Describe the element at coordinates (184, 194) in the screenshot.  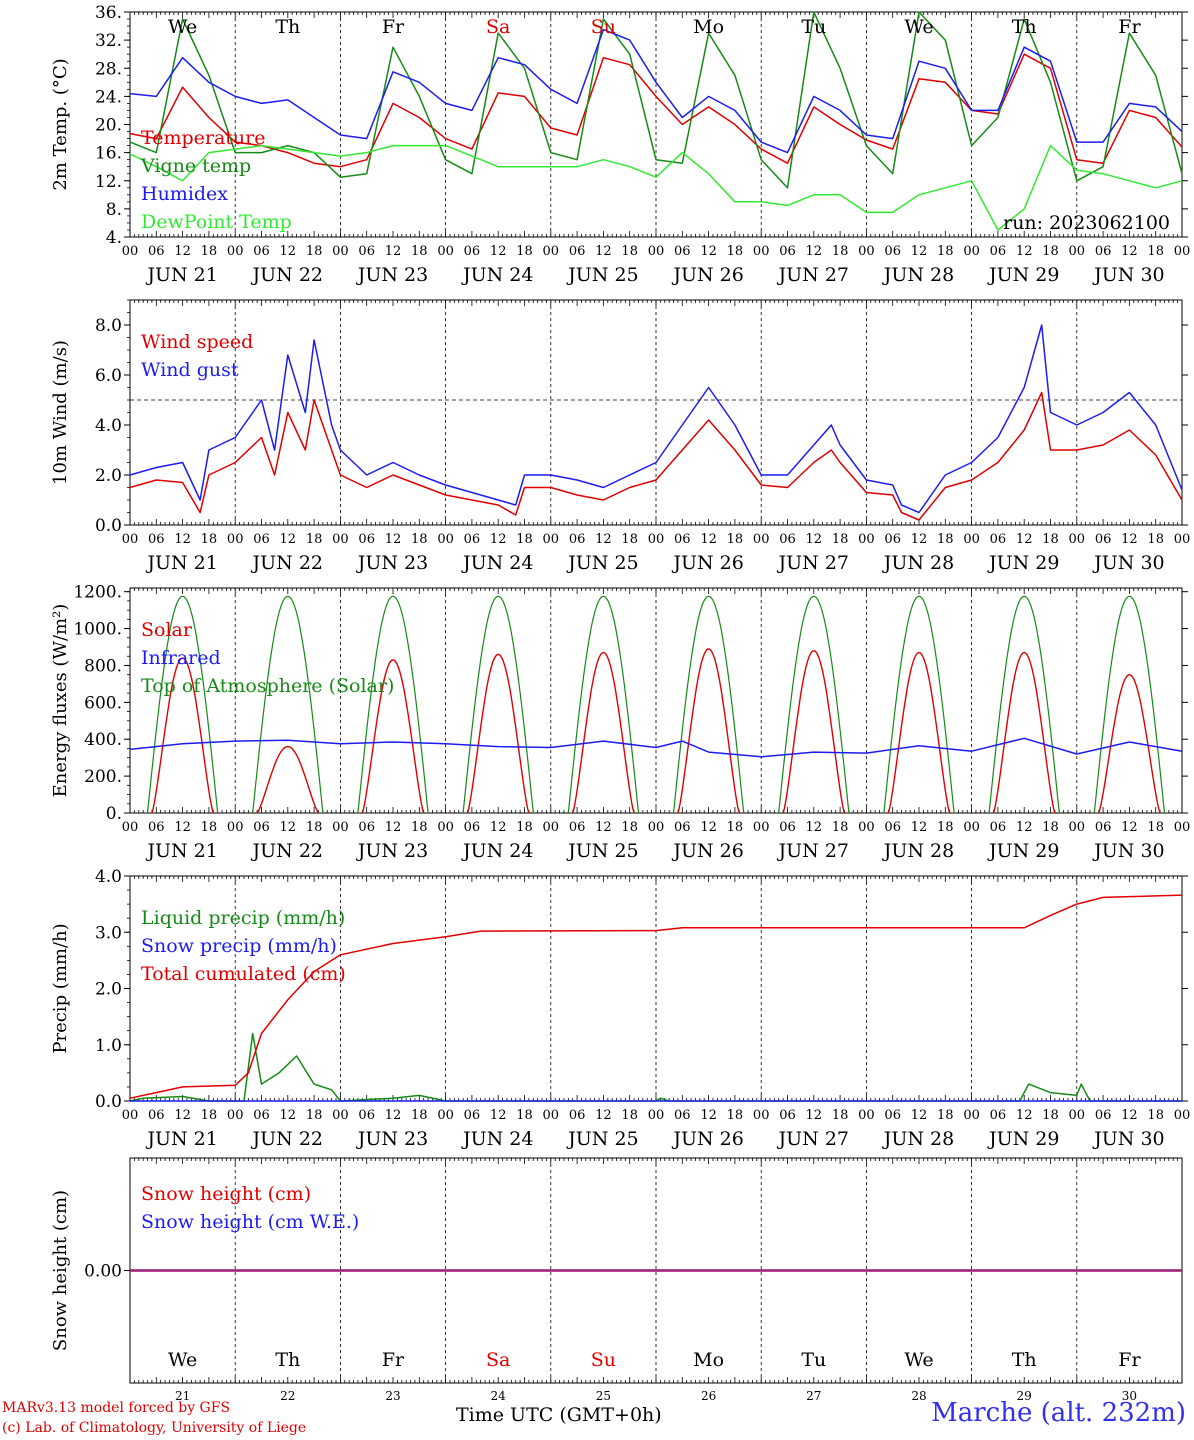
I see `legend-entry: Humidex` at that location.